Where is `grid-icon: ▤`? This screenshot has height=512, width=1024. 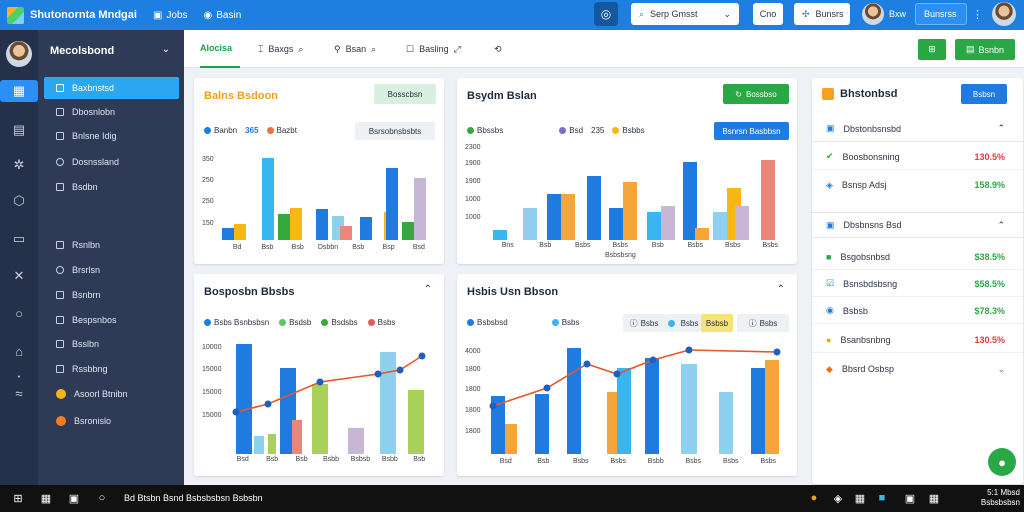 grid-icon: ▤ is located at coordinates (970, 49).